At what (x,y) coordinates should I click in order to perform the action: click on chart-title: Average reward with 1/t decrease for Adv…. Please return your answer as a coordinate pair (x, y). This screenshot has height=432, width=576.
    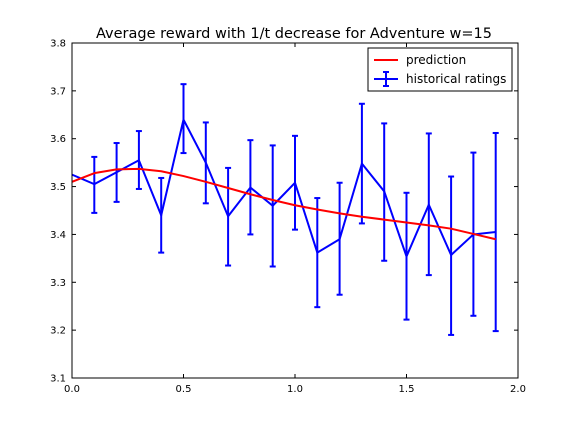
    Looking at the image, I should click on (294, 34).